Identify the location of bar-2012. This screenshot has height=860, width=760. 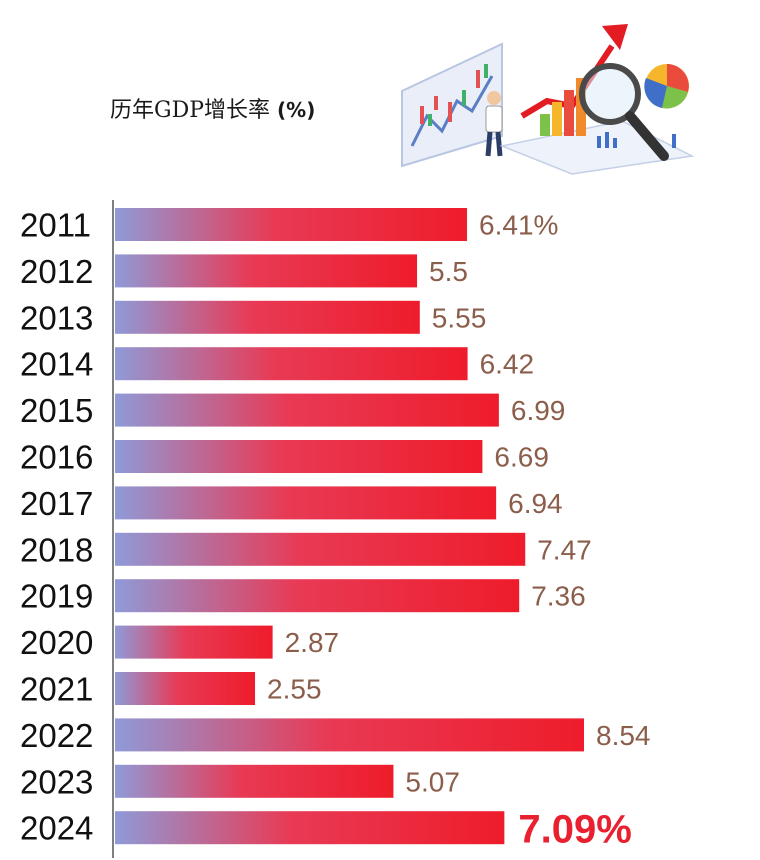
(266, 271).